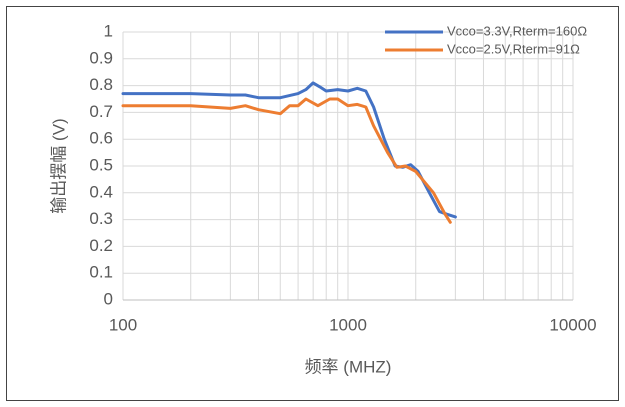 Image resolution: width=625 pixels, height=407 pixels. What do you see at coordinates (58, 165) in the screenshot?
I see `y-axis-label: 输出摆幅 (V)` at bounding box center [58, 165].